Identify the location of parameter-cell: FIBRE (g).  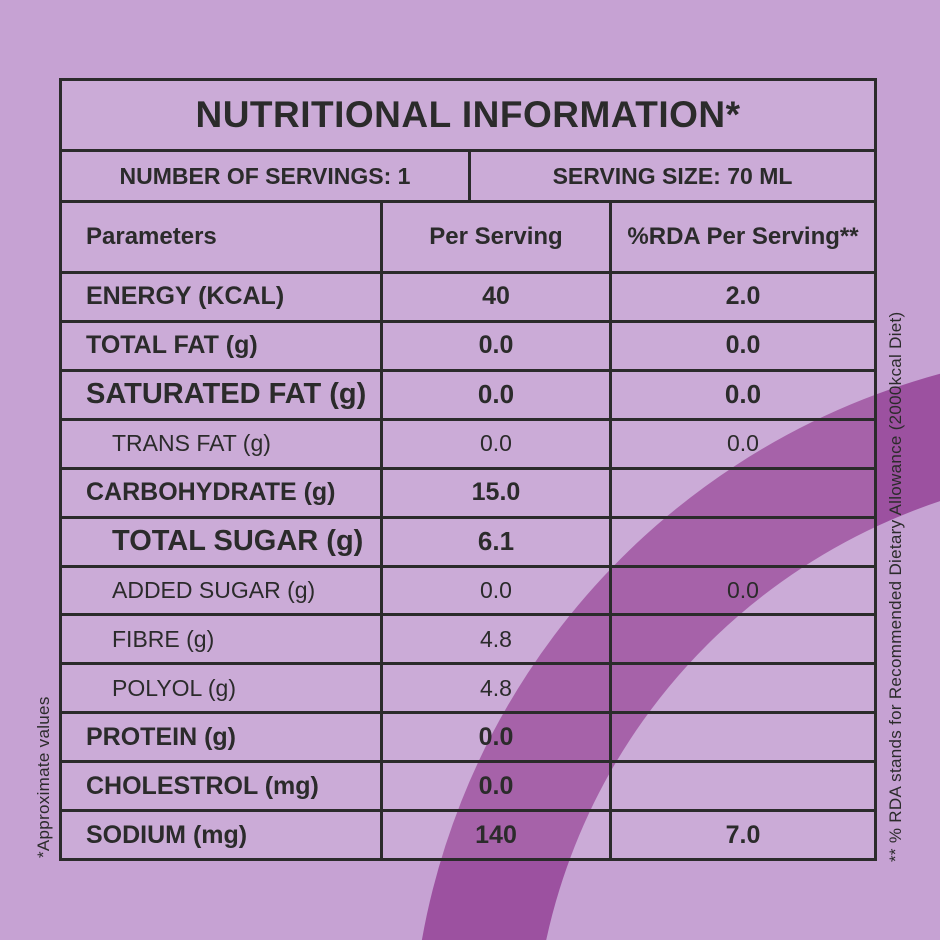
(222, 639).